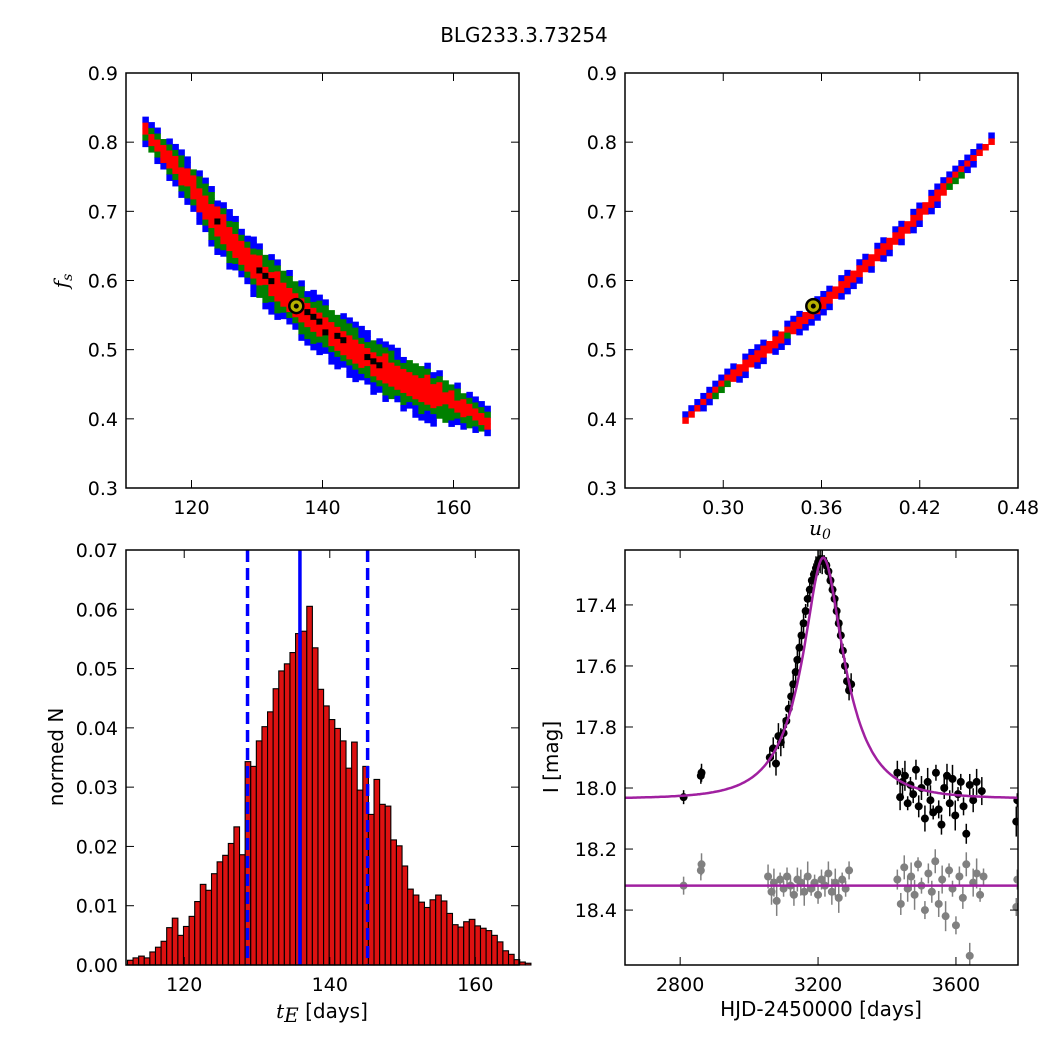 Image resolution: width=1050 pixels, height=1050 pixels. Describe the element at coordinates (453, 508) in the screenshot. I see `x-tick-label: 160` at that location.